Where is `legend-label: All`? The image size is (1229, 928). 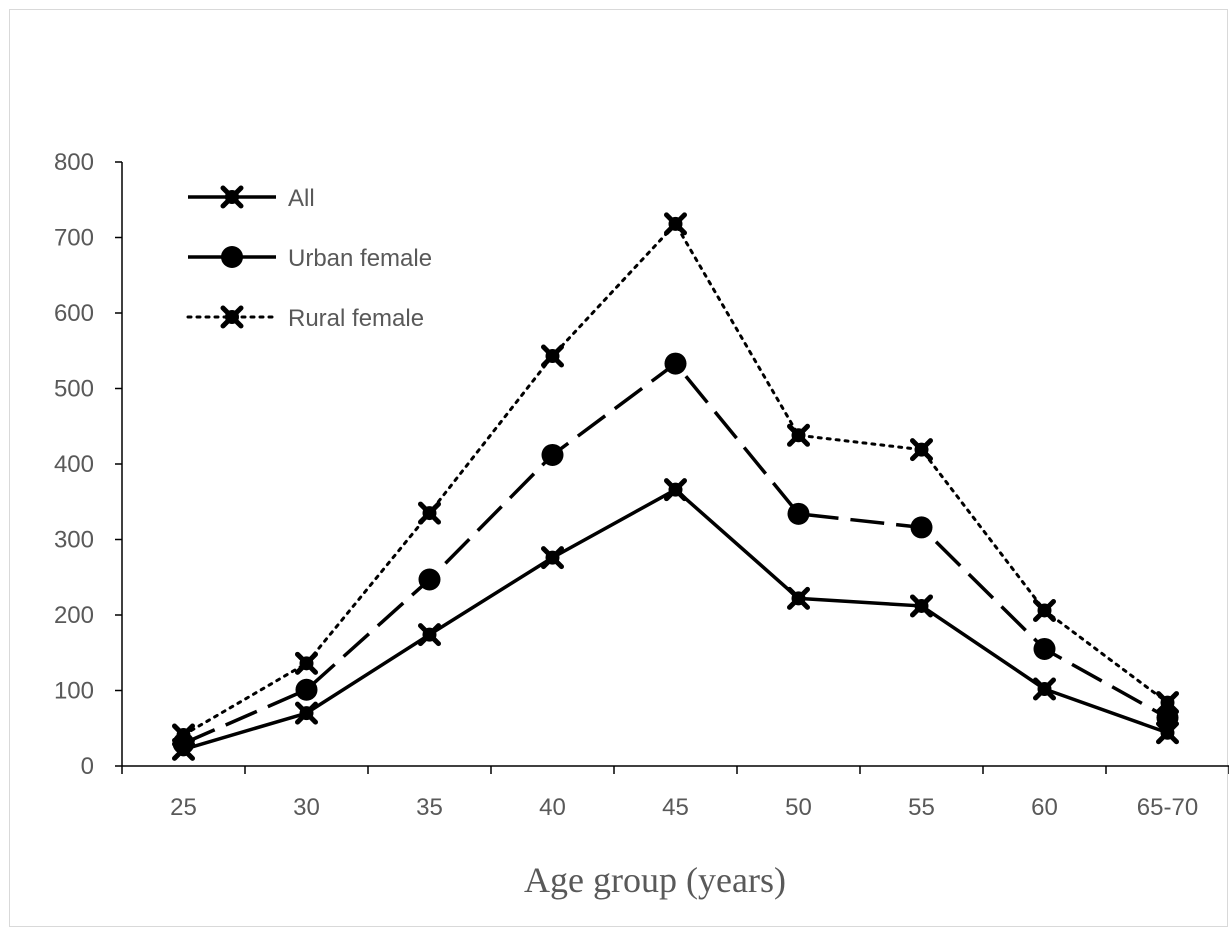
legend-label: All is located at coordinates (301, 198).